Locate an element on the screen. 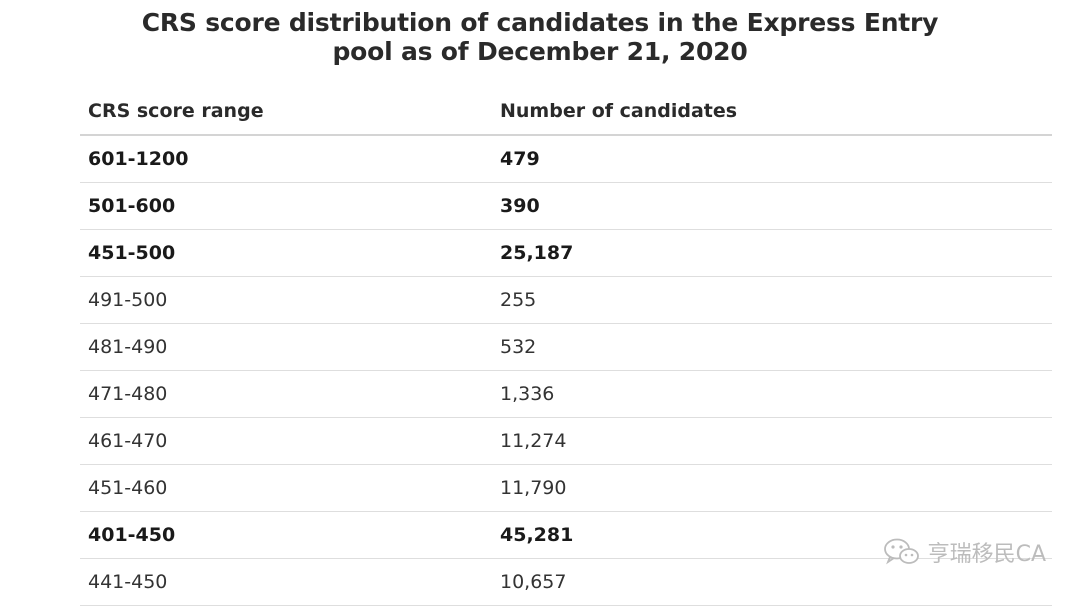  table-row: 401-450 45,281 is located at coordinates (566, 535).